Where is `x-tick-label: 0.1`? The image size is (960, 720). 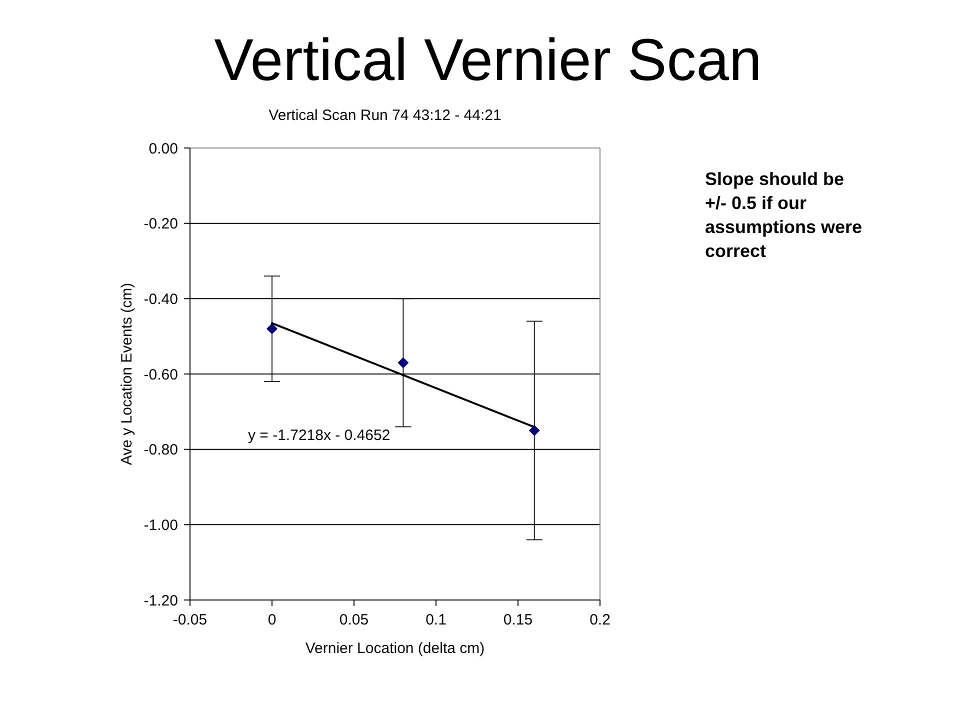
x-tick-label: 0.1 is located at coordinates (436, 620).